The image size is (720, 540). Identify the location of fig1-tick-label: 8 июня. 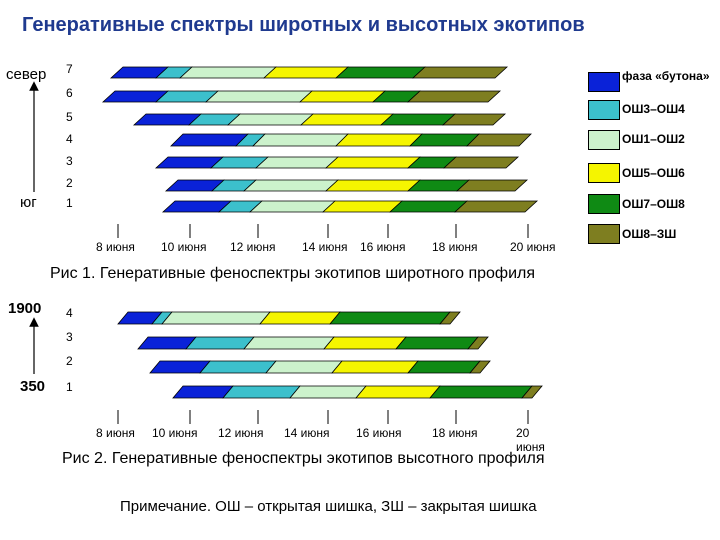
(115, 247).